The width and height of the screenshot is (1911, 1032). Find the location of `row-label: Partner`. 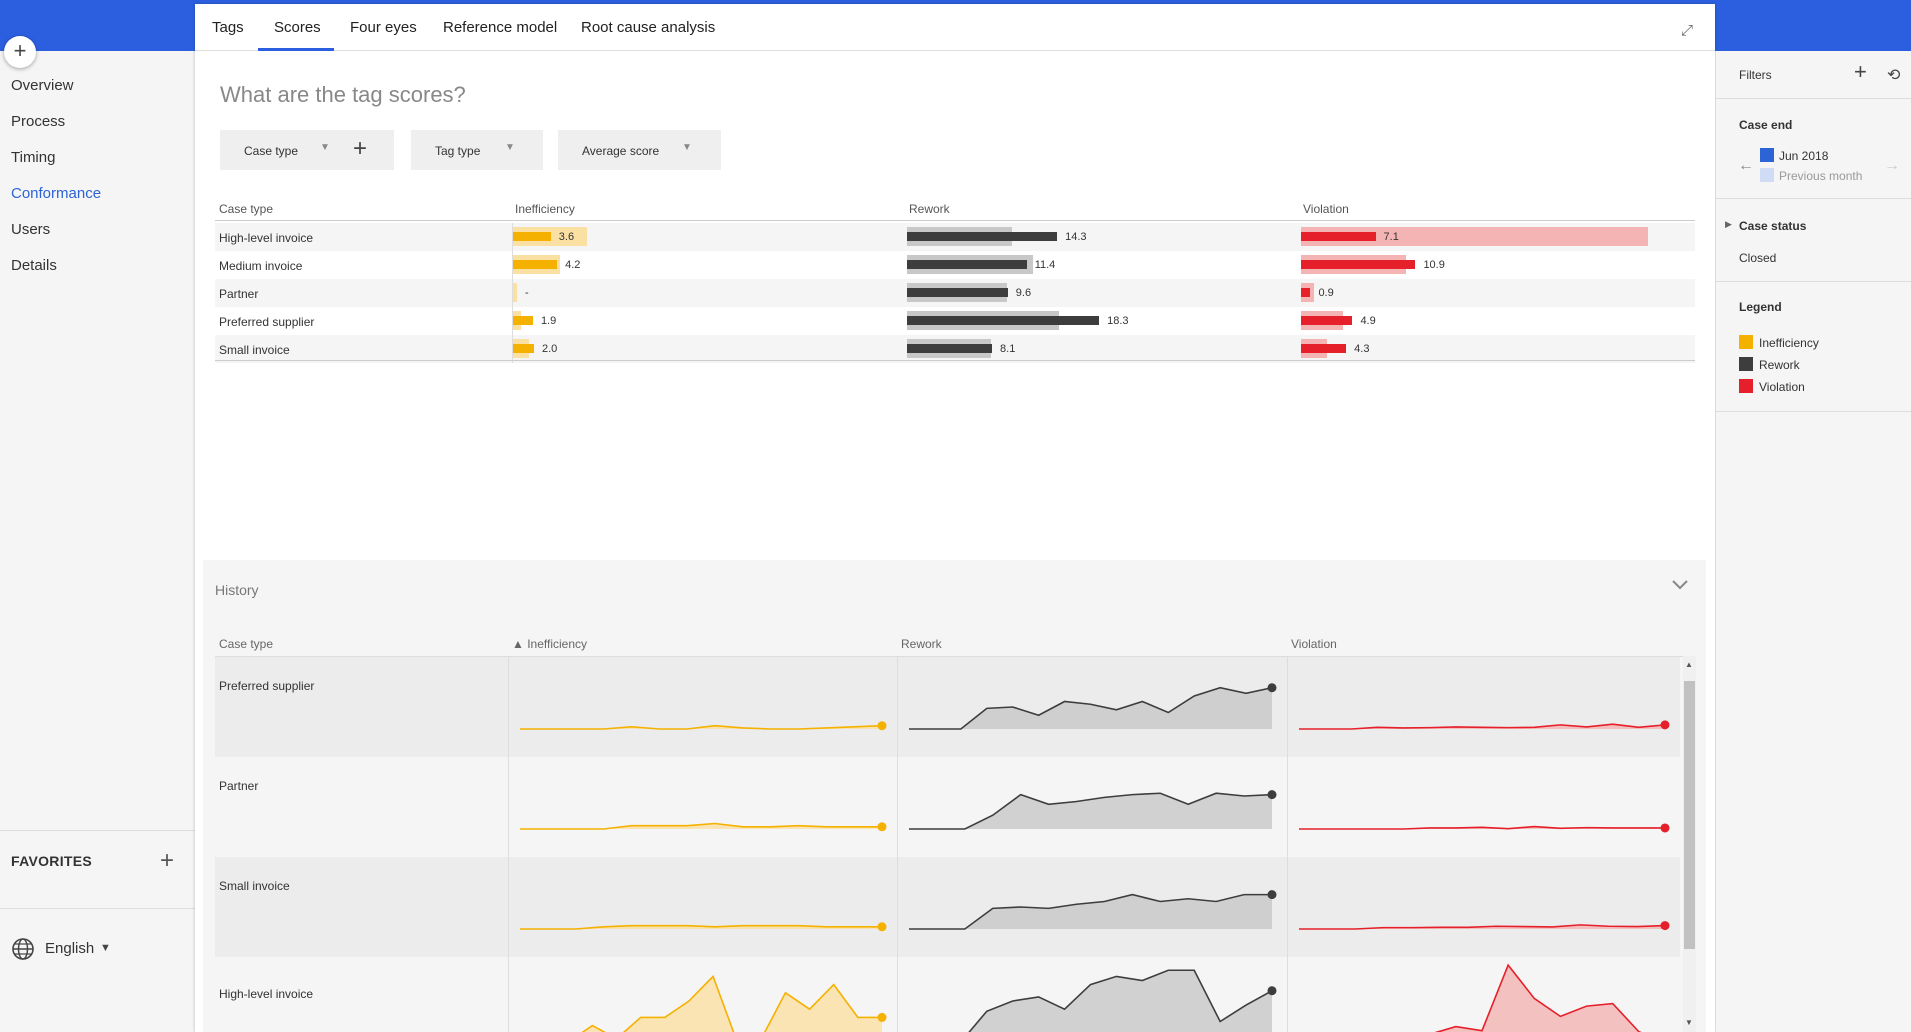

row-label: Partner is located at coordinates (239, 294).